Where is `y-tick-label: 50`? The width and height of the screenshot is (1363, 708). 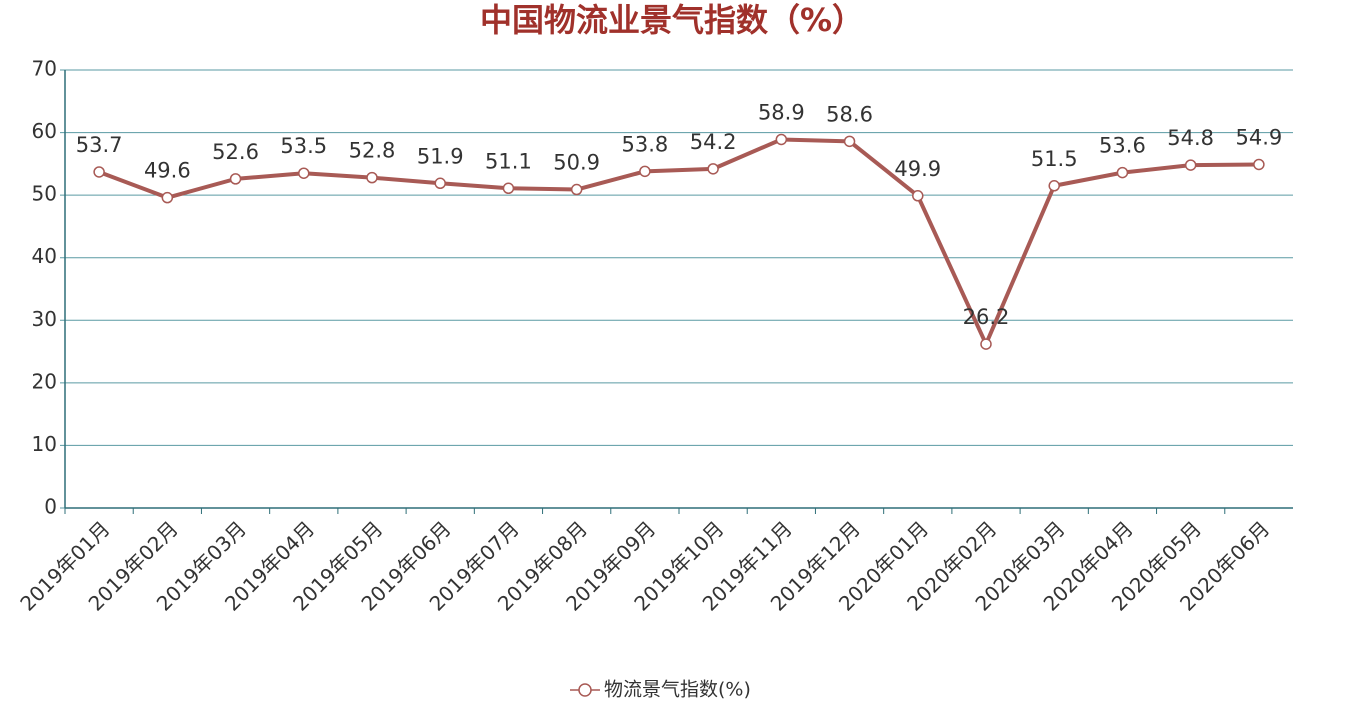 y-tick-label: 50 is located at coordinates (44, 194).